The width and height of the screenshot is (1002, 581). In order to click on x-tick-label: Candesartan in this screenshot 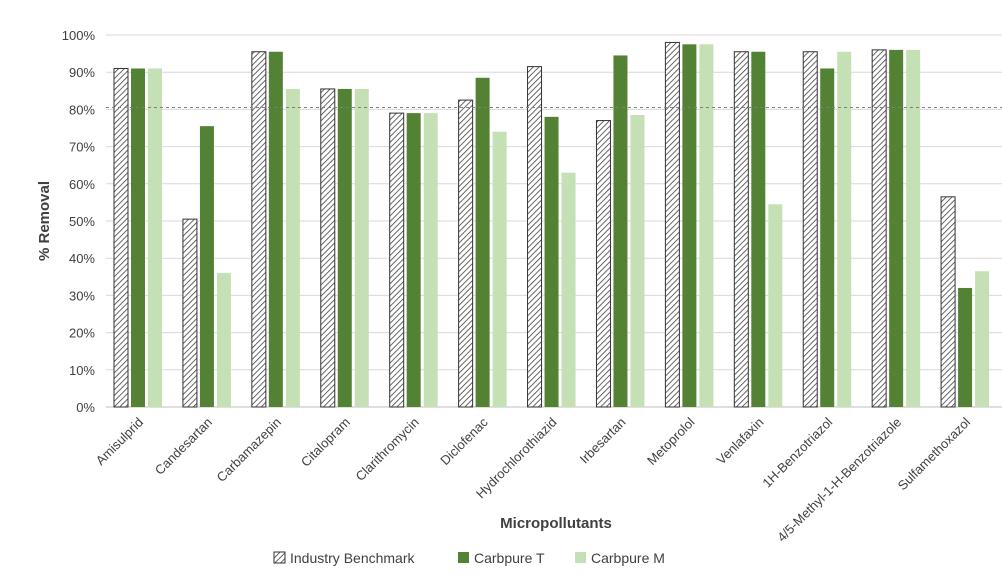, I will do `click(183, 446)`.